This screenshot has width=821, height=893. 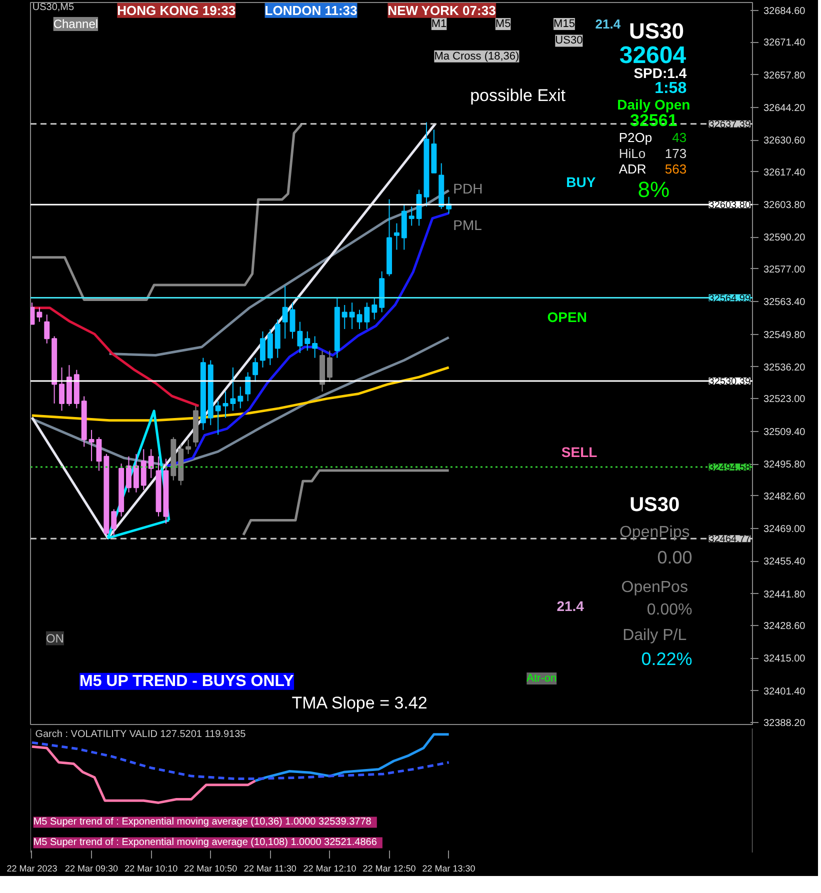 I want to click on annotation: NEW YORK 07:33, so click(x=442, y=10).